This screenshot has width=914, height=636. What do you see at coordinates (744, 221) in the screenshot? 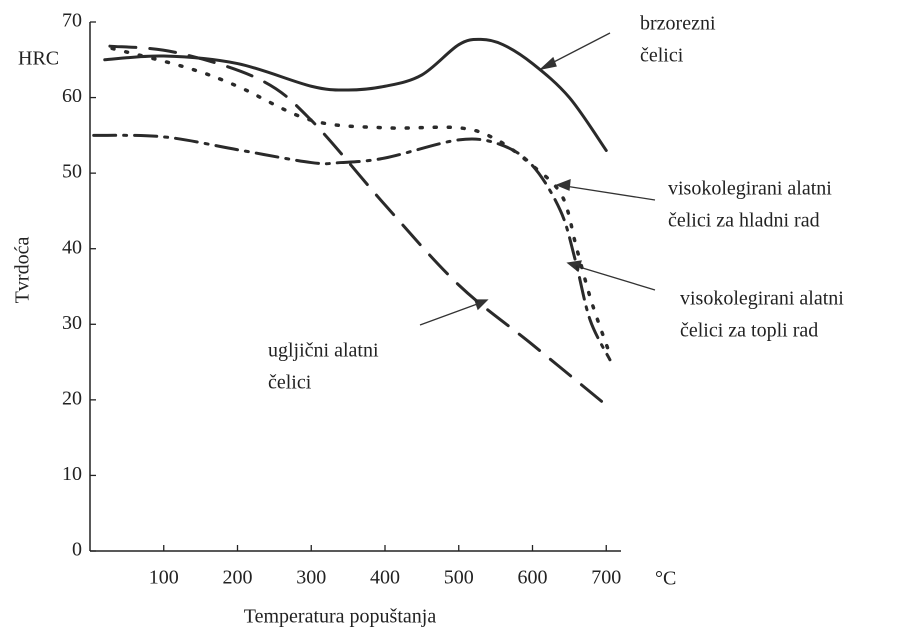
I see `series-label: čelici za hladni rad` at bounding box center [744, 221].